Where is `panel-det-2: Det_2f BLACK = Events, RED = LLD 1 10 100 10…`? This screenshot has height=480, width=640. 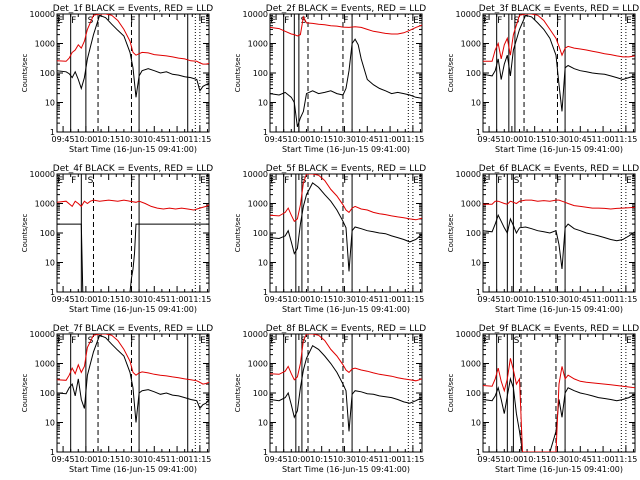 panel-det-2: Det_2f BLACK = Events, RED = LLD 1 10 100 10… is located at coordinates (330, 79).